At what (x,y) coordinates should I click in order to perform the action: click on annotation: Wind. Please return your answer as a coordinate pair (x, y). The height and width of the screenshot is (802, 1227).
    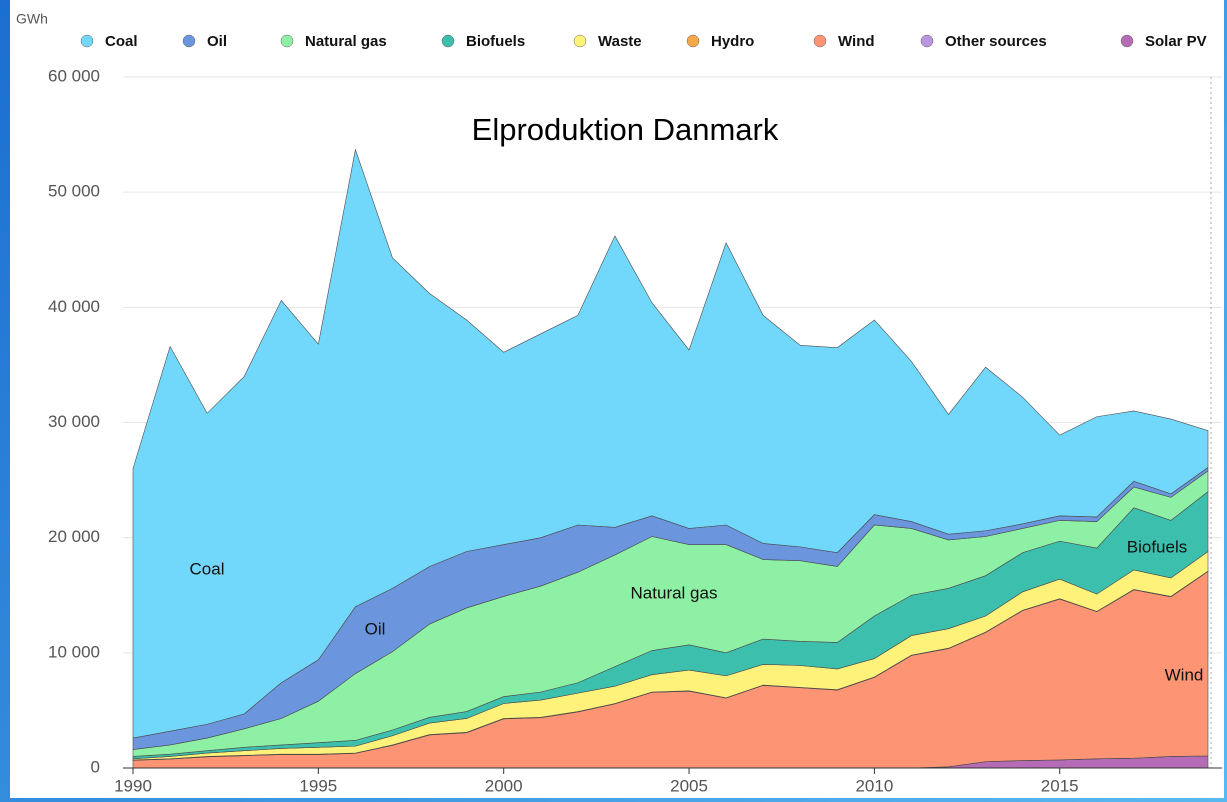
    Looking at the image, I should click on (1184, 674).